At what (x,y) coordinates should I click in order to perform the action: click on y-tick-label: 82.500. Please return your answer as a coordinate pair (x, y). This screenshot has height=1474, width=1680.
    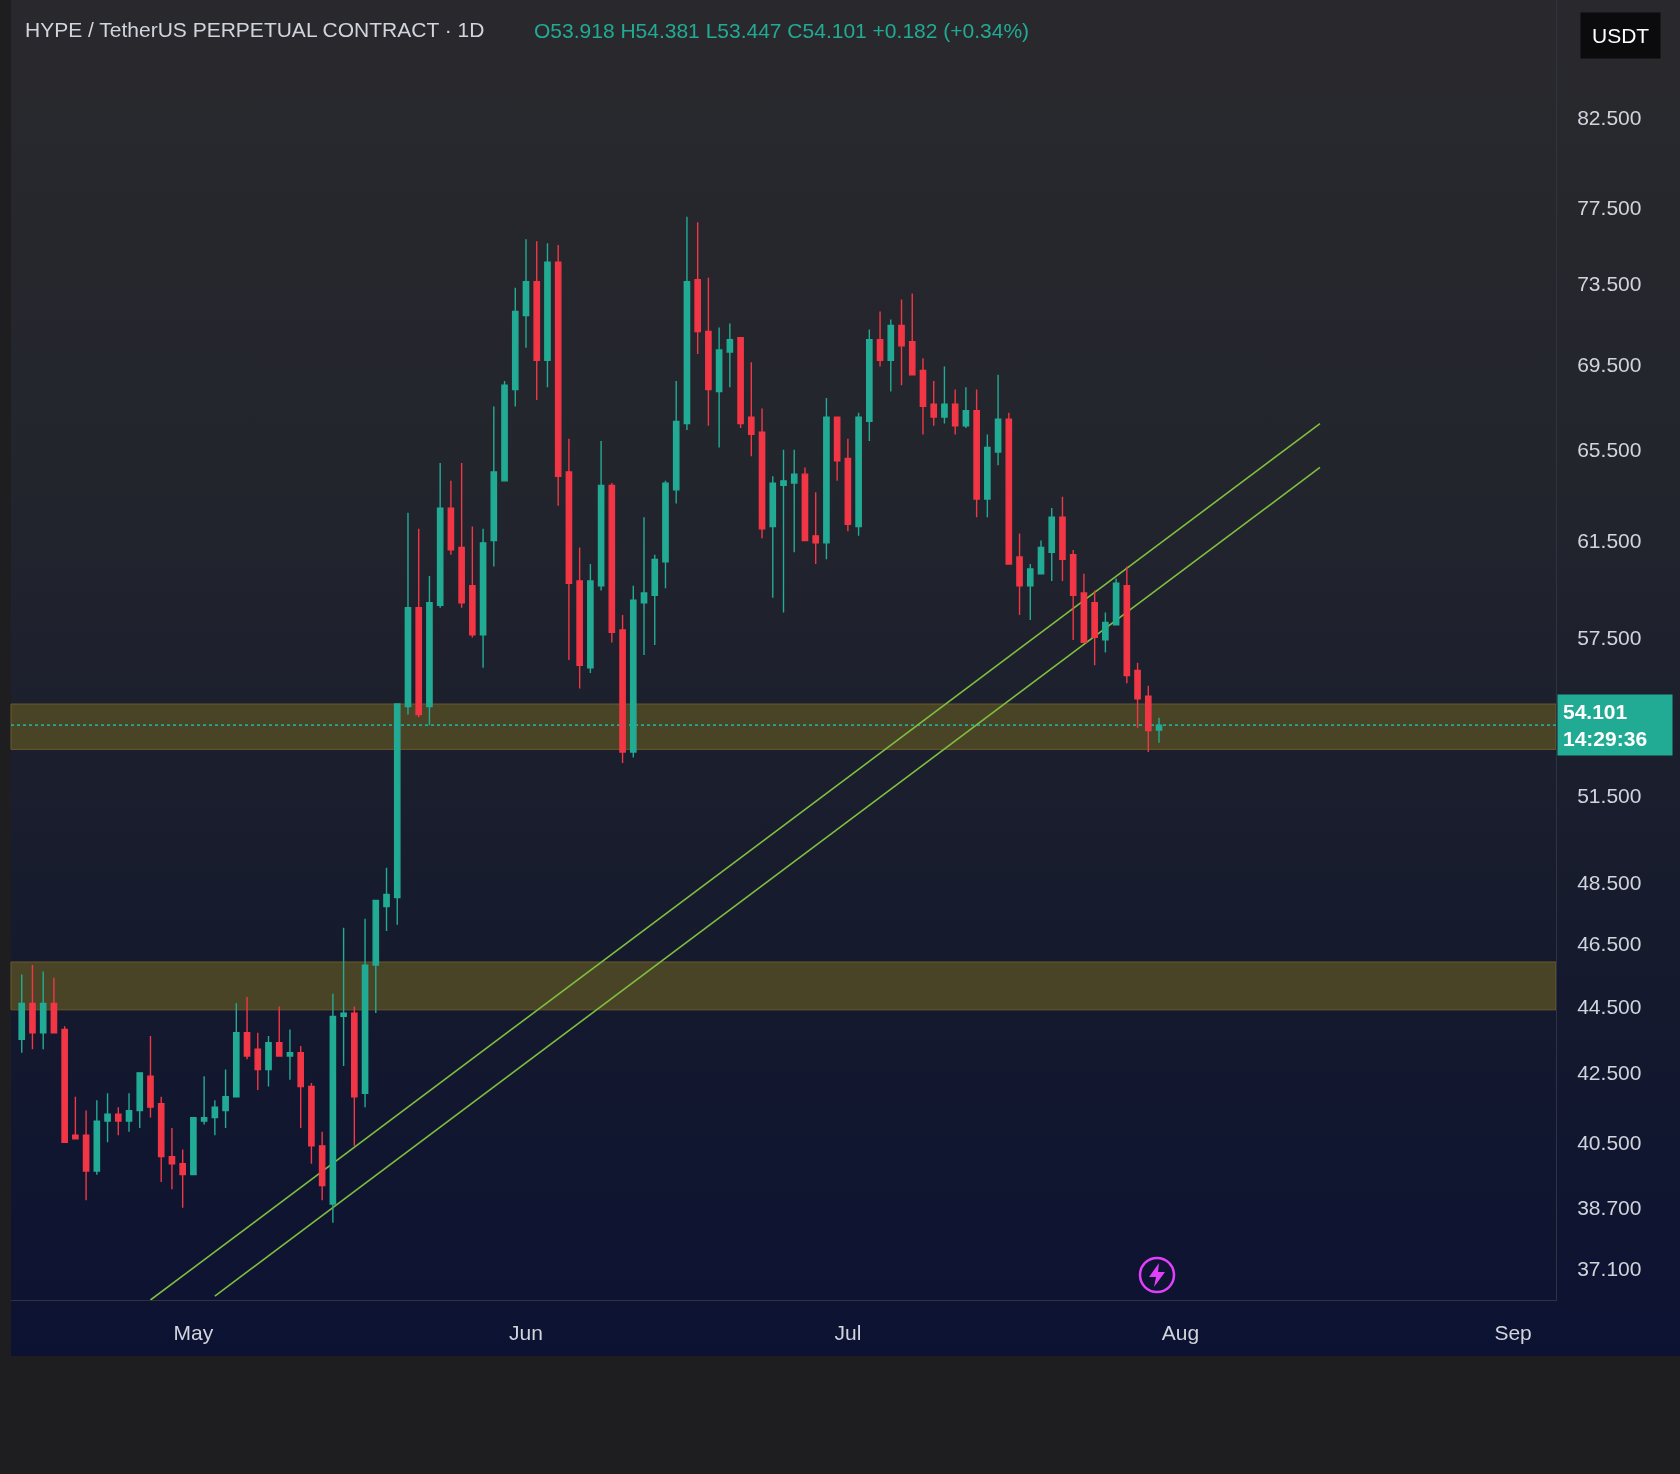
    Looking at the image, I should click on (1609, 117).